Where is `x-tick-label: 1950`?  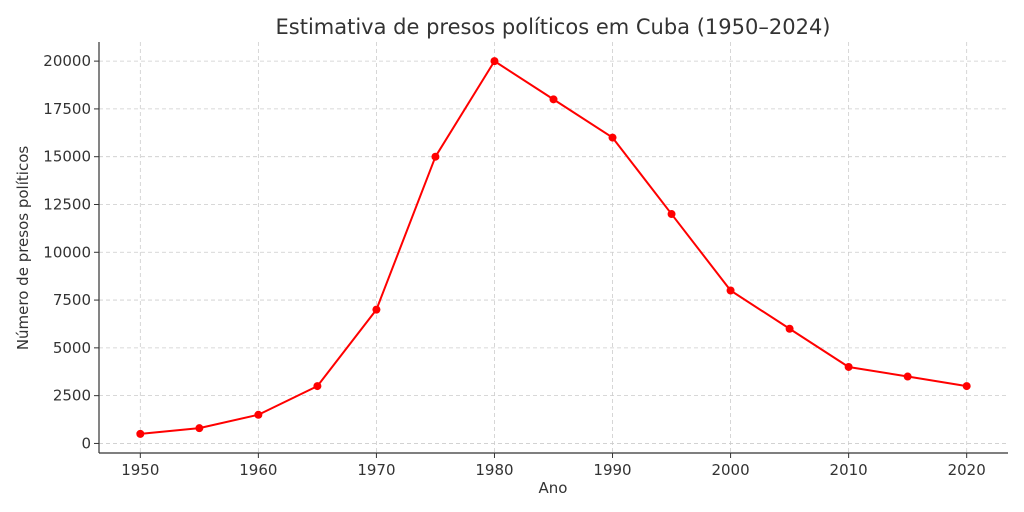
x-tick-label: 1950 is located at coordinates (140, 470).